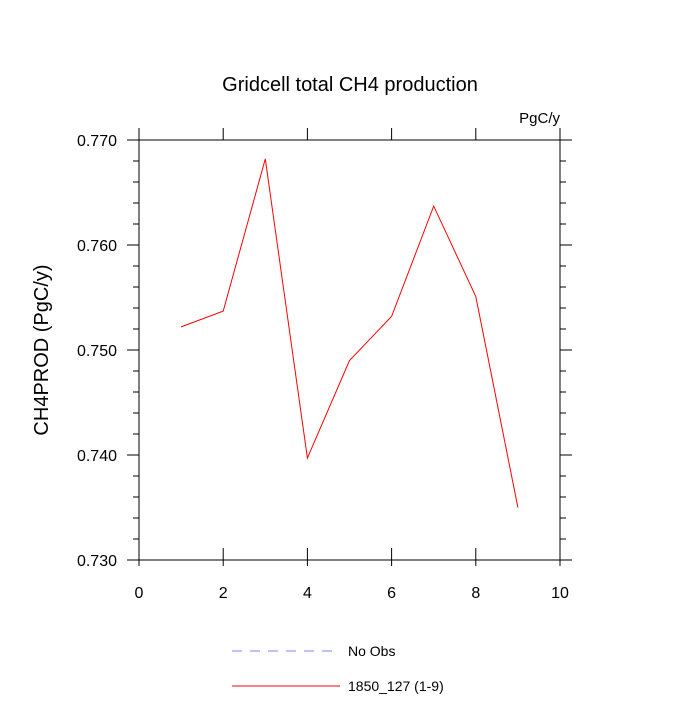  Describe the element at coordinates (97, 246) in the screenshot. I see `y-tick-label: 0.760` at that location.